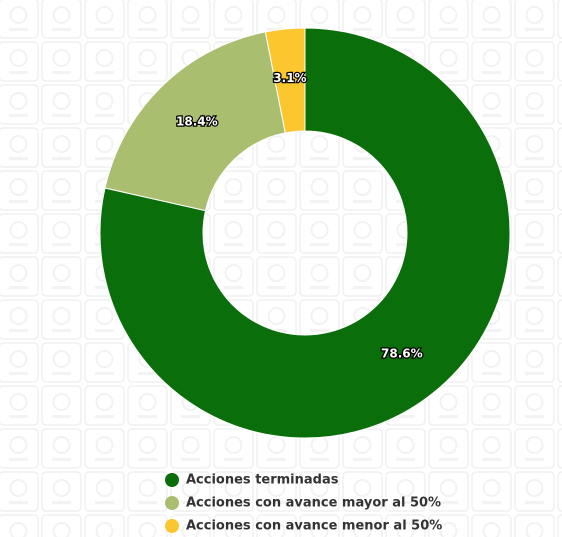 The height and width of the screenshot is (537, 562). I want to click on data-label: 3.1%, so click(289, 78).